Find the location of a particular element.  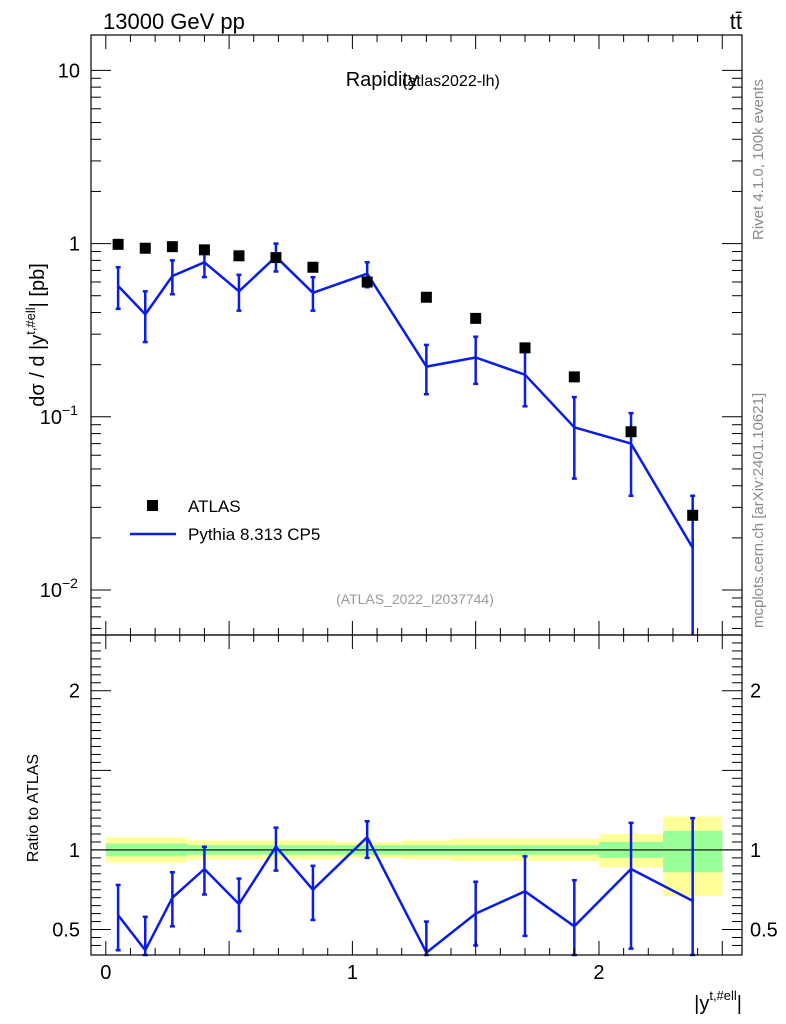

ratio-y-tick-label-right: 2 is located at coordinates (755, 692).